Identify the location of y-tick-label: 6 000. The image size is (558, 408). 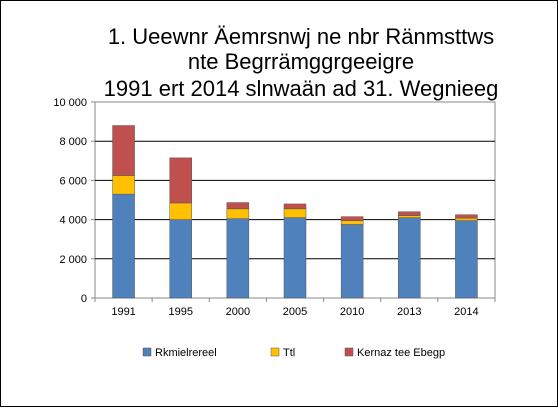
(73, 181).